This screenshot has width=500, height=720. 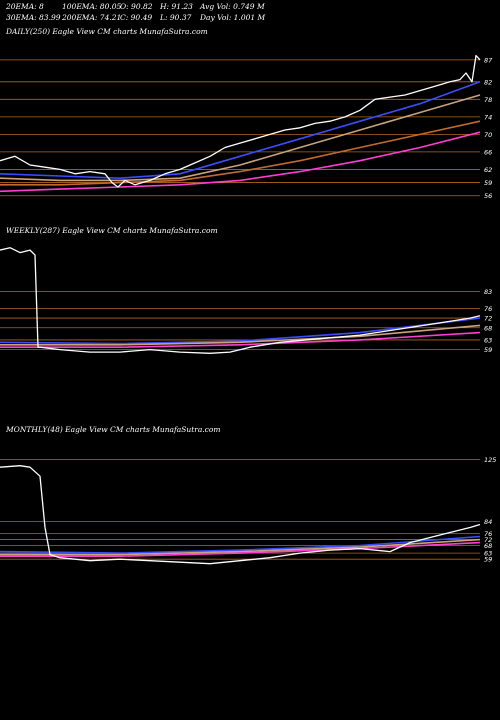 What do you see at coordinates (488, 170) in the screenshot?
I see `daily-tick-label: 62` at bounding box center [488, 170].